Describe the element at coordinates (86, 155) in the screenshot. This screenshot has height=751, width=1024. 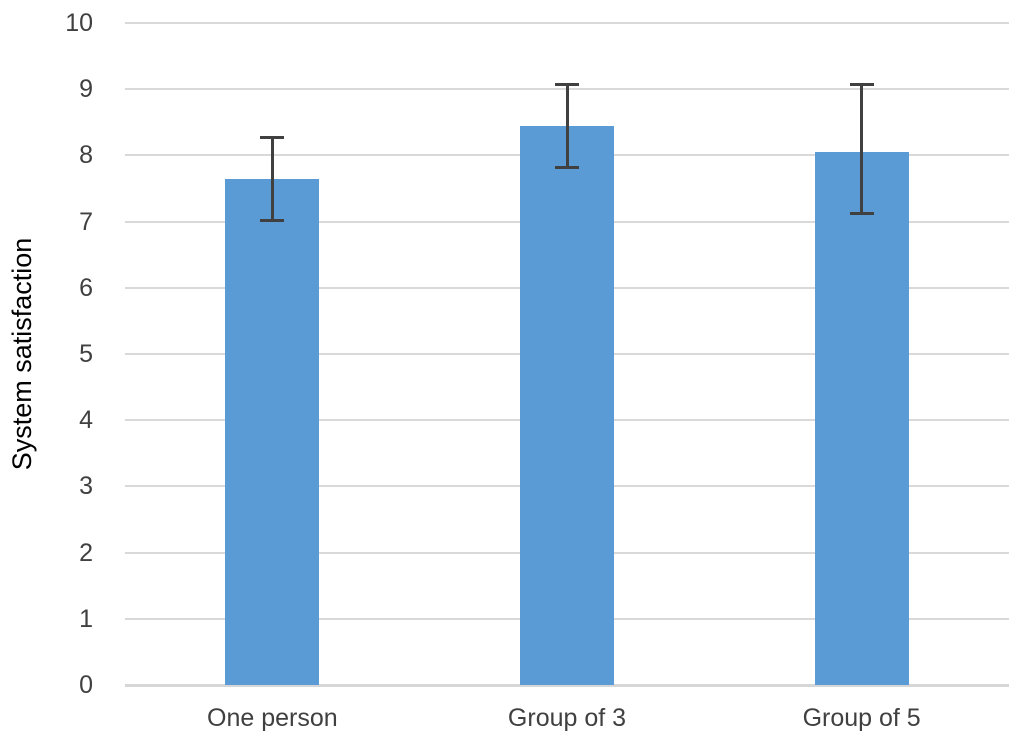
I see `y-tick-label: 8` at that location.